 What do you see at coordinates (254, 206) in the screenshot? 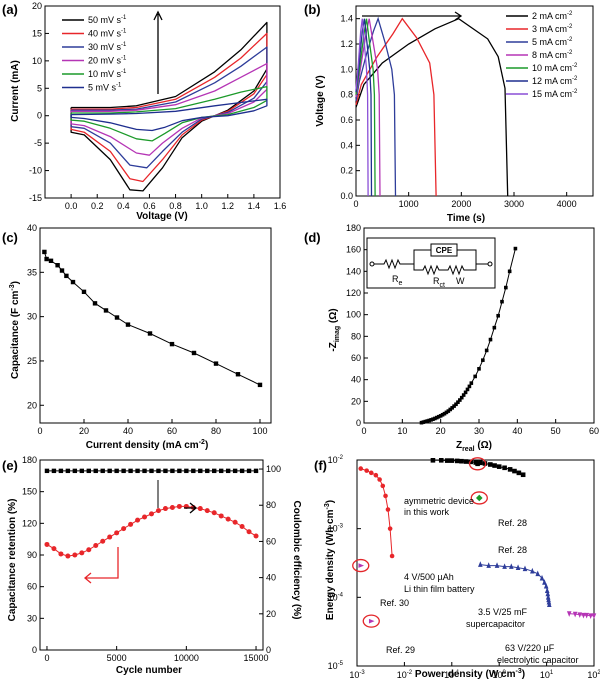
I see `panel-a-xtick-label: 1.4` at bounding box center [254, 206].